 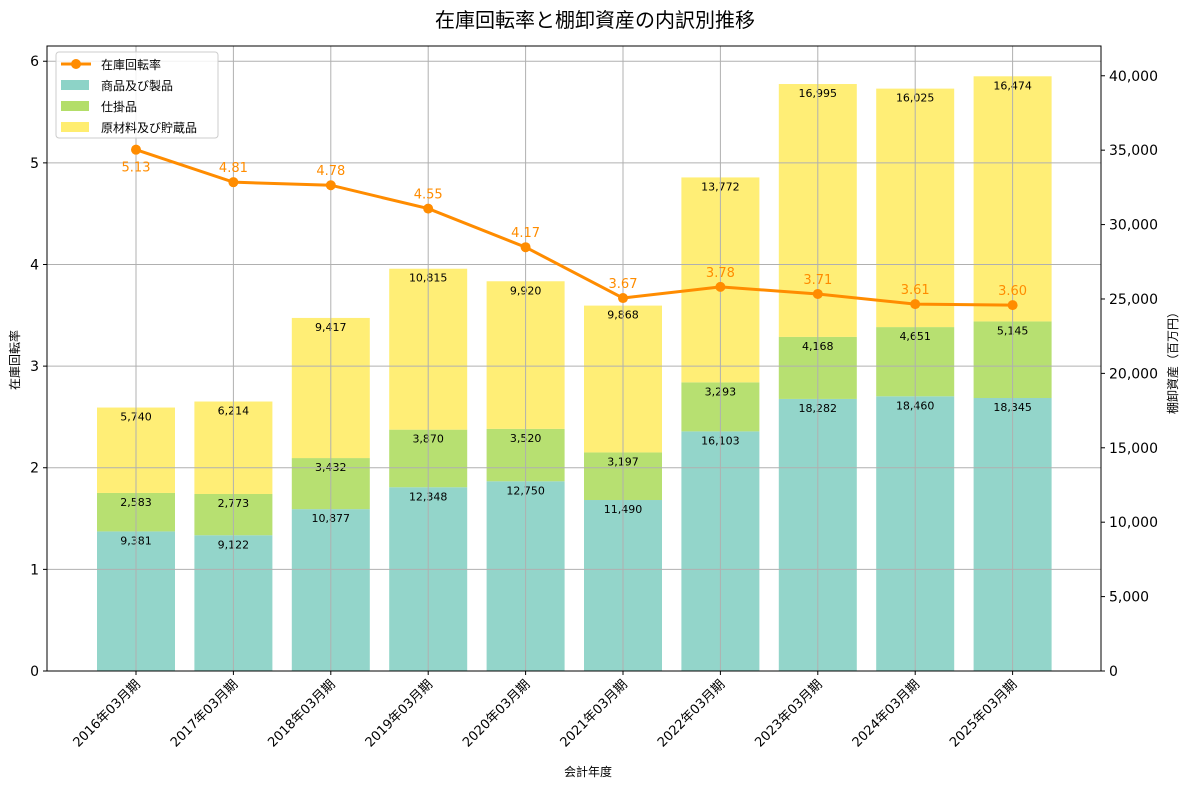 What do you see at coordinates (1133, 77) in the screenshot?
I see `y-right-tick-label: 40,000` at bounding box center [1133, 77].